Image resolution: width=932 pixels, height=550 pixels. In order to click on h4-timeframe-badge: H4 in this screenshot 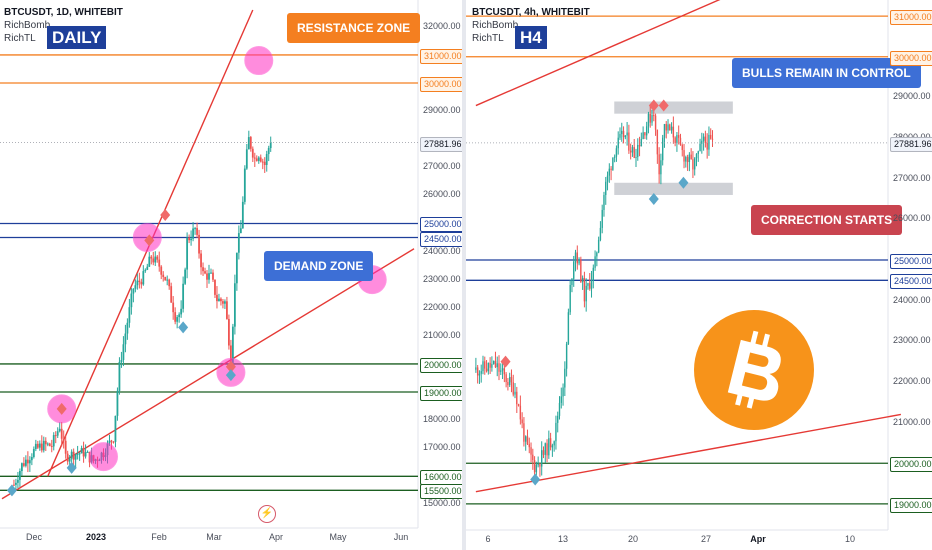, I will do `click(531, 37)`.